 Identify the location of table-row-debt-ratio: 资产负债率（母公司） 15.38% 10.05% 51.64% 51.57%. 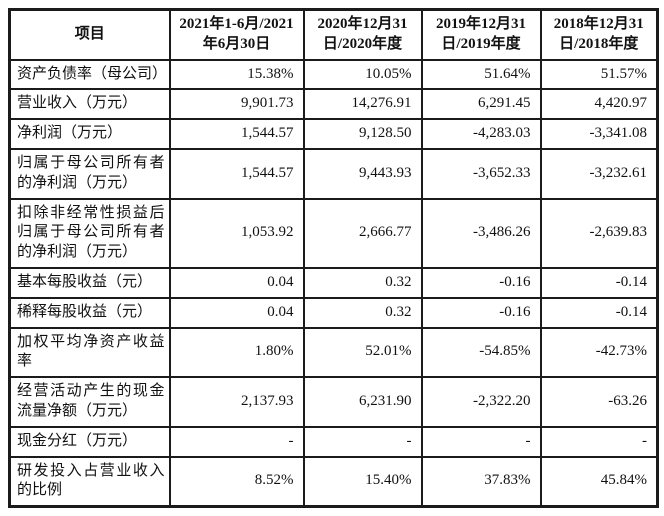
(333, 74).